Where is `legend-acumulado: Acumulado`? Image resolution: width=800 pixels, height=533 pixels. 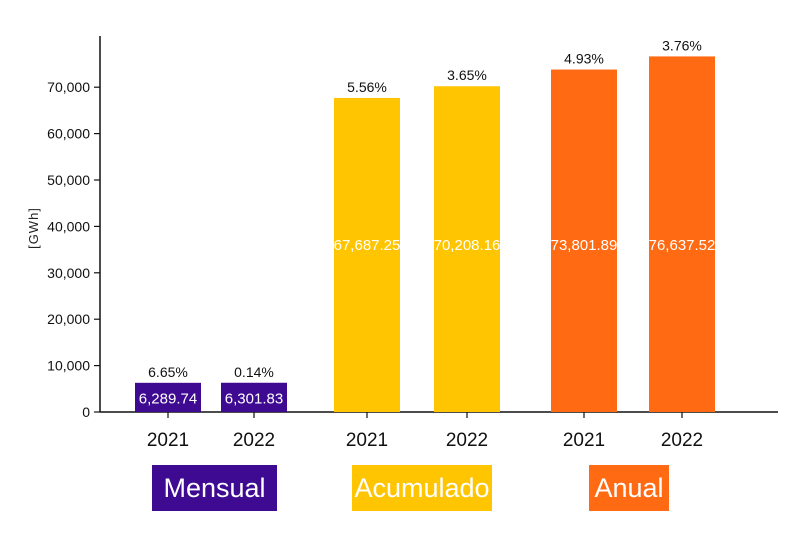
legend-acumulado: Acumulado is located at coordinates (422, 488).